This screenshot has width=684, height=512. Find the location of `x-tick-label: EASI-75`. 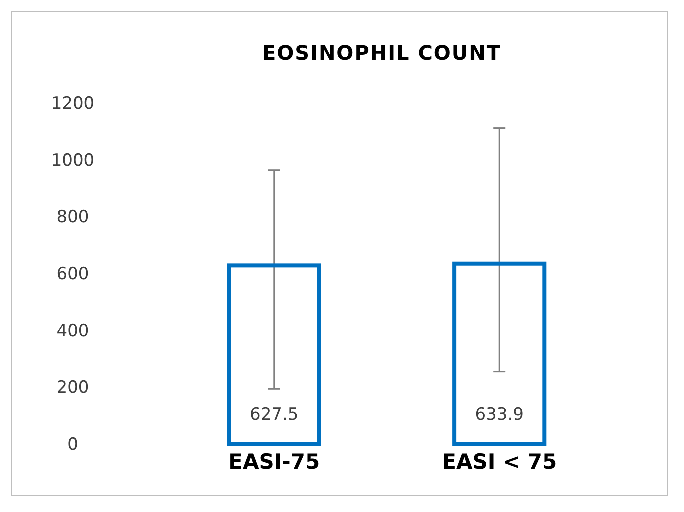

x-tick-label: EASI-75 is located at coordinates (274, 462).